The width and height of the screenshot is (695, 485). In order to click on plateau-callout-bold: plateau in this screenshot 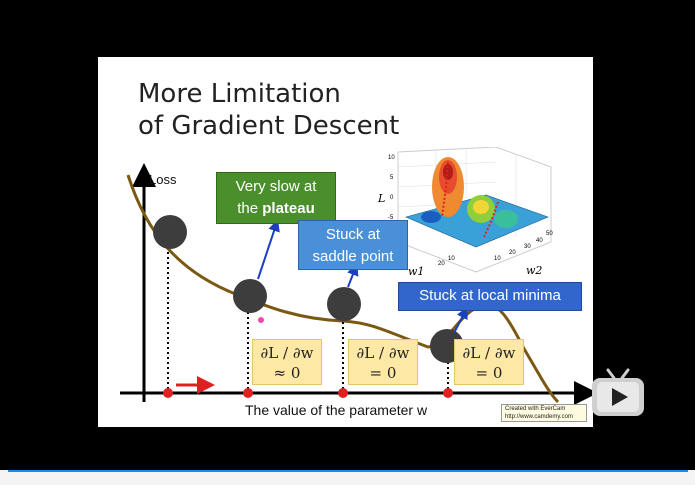, I will do `click(288, 208)`.